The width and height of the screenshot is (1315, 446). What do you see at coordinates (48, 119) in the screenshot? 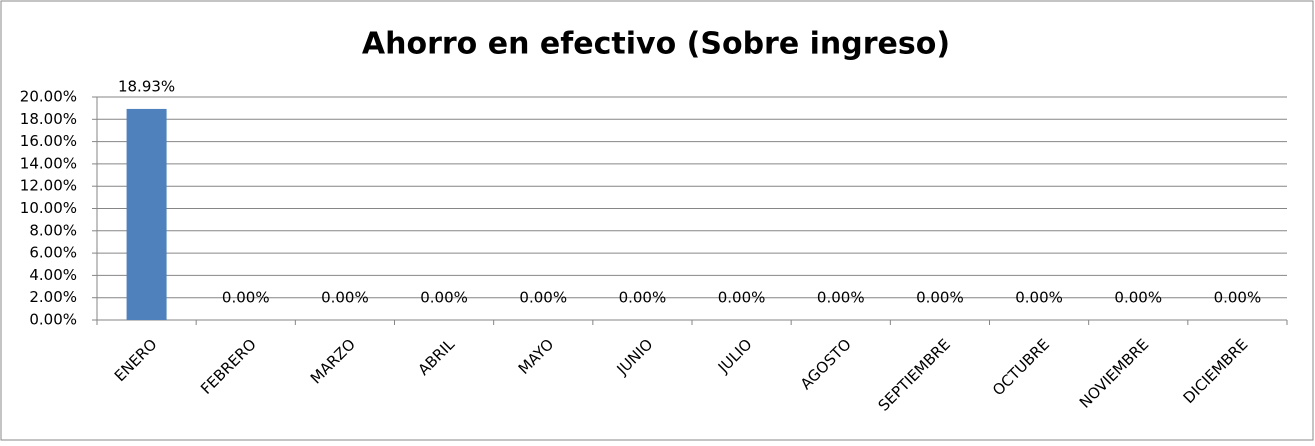
I see `y-tick-label: 18.00%` at bounding box center [48, 119].